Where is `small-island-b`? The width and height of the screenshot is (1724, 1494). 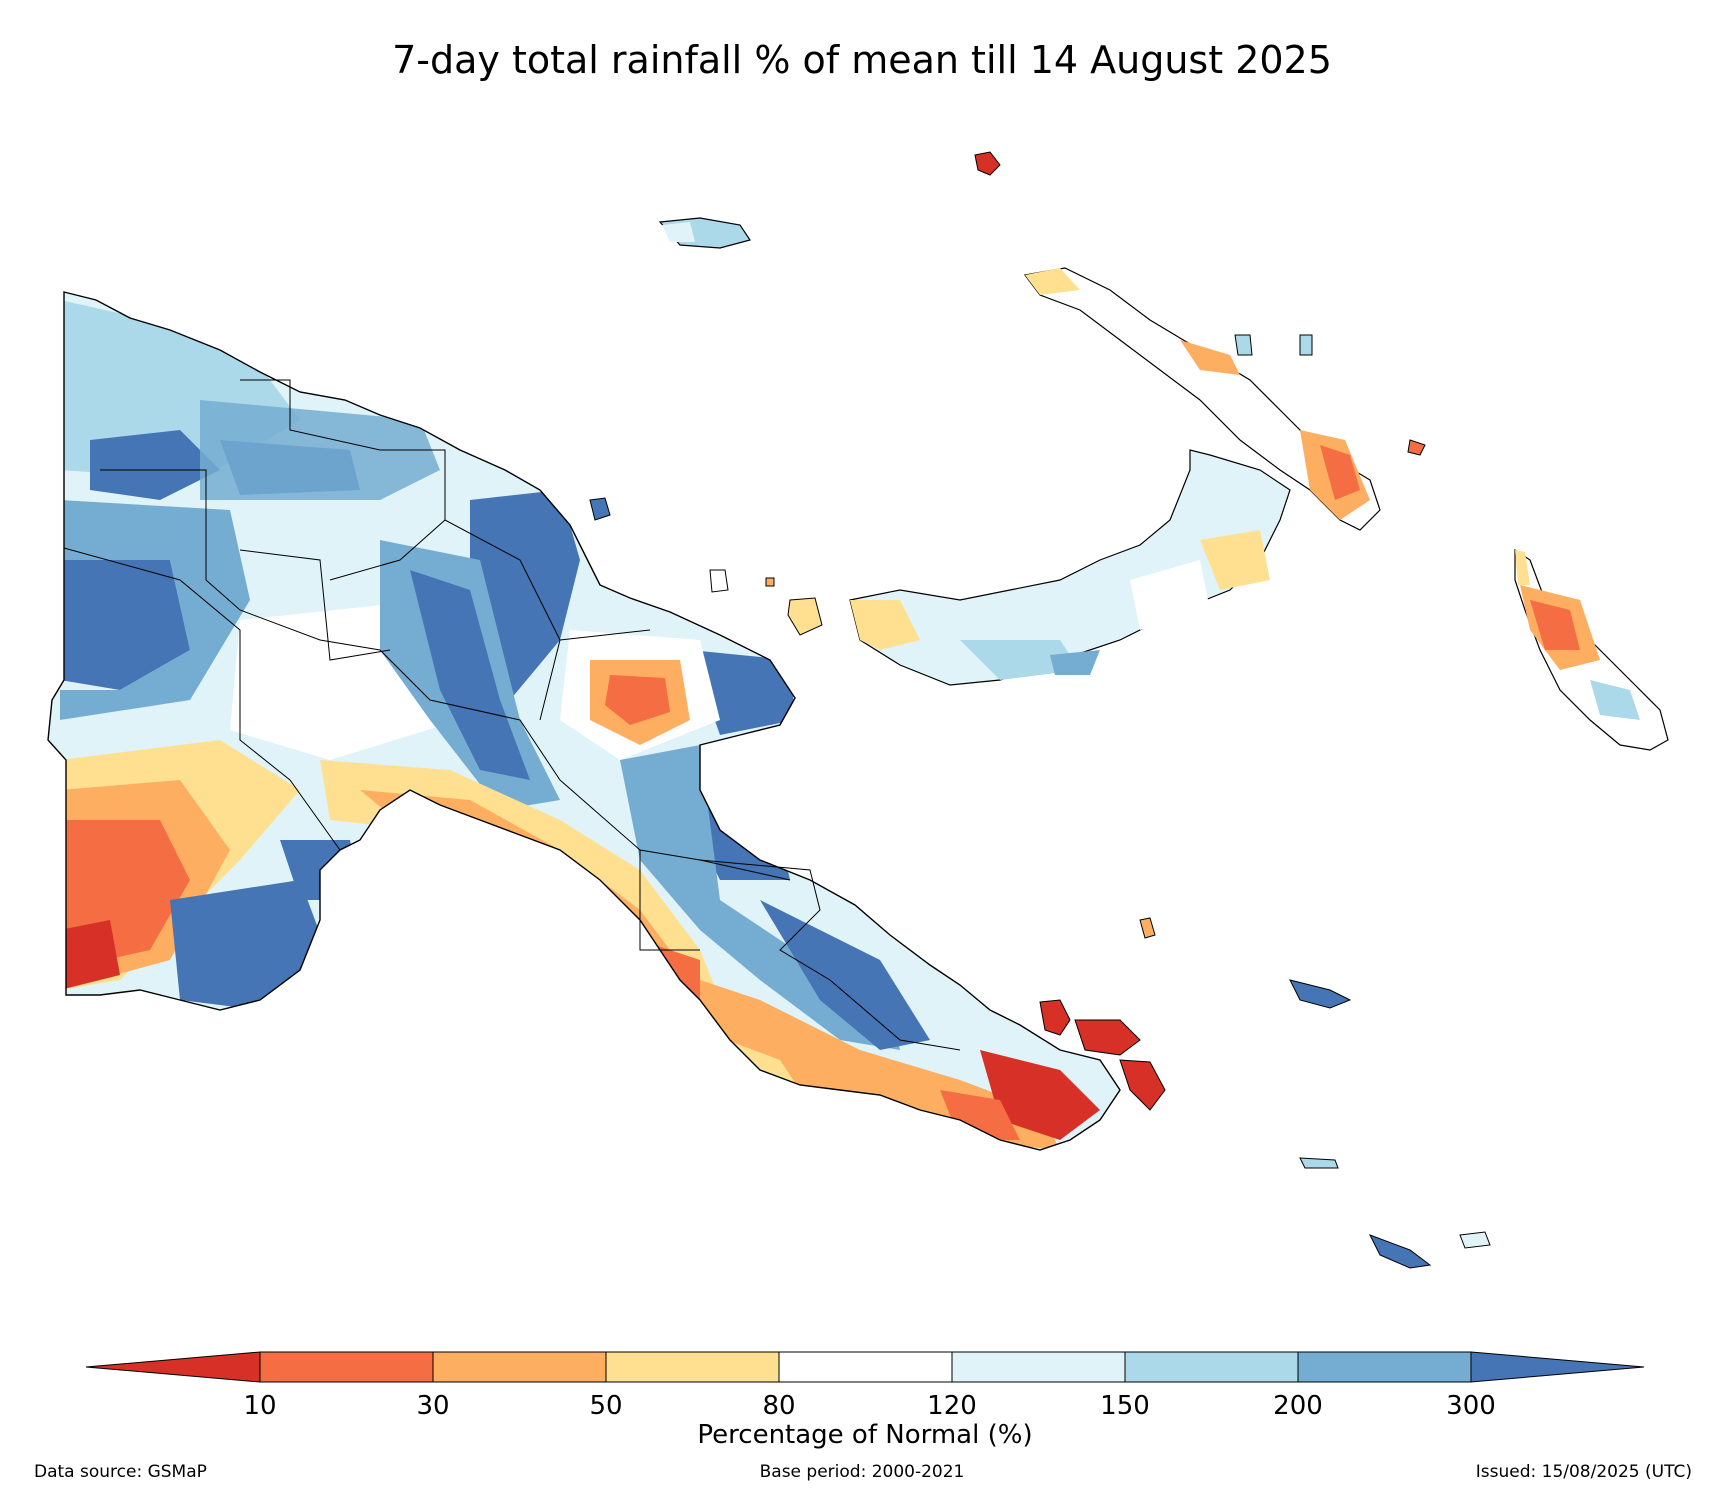 small-island-b is located at coordinates (1306, 345).